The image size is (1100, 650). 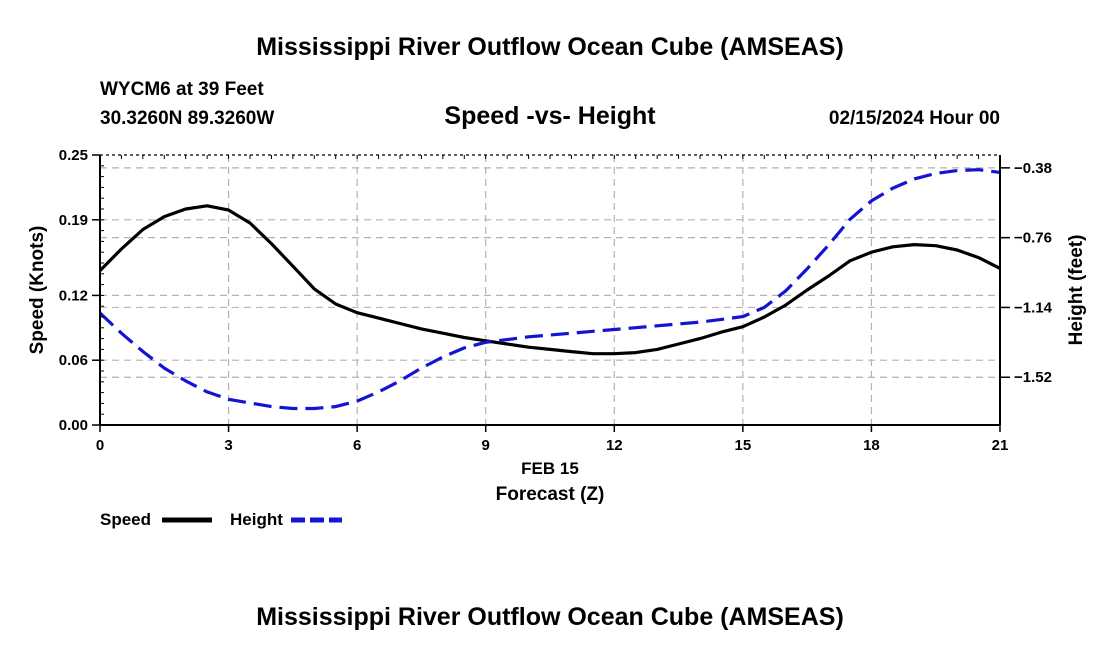 I want to click on y-right-tick-label: −0.38, so click(x=1033, y=168).